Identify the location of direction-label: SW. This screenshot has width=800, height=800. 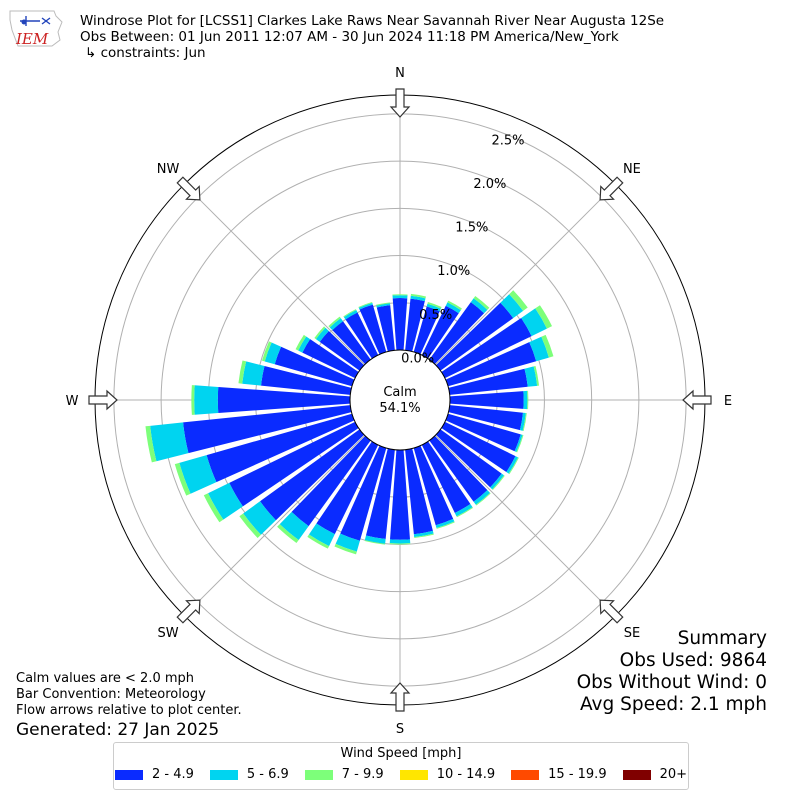
(168, 633).